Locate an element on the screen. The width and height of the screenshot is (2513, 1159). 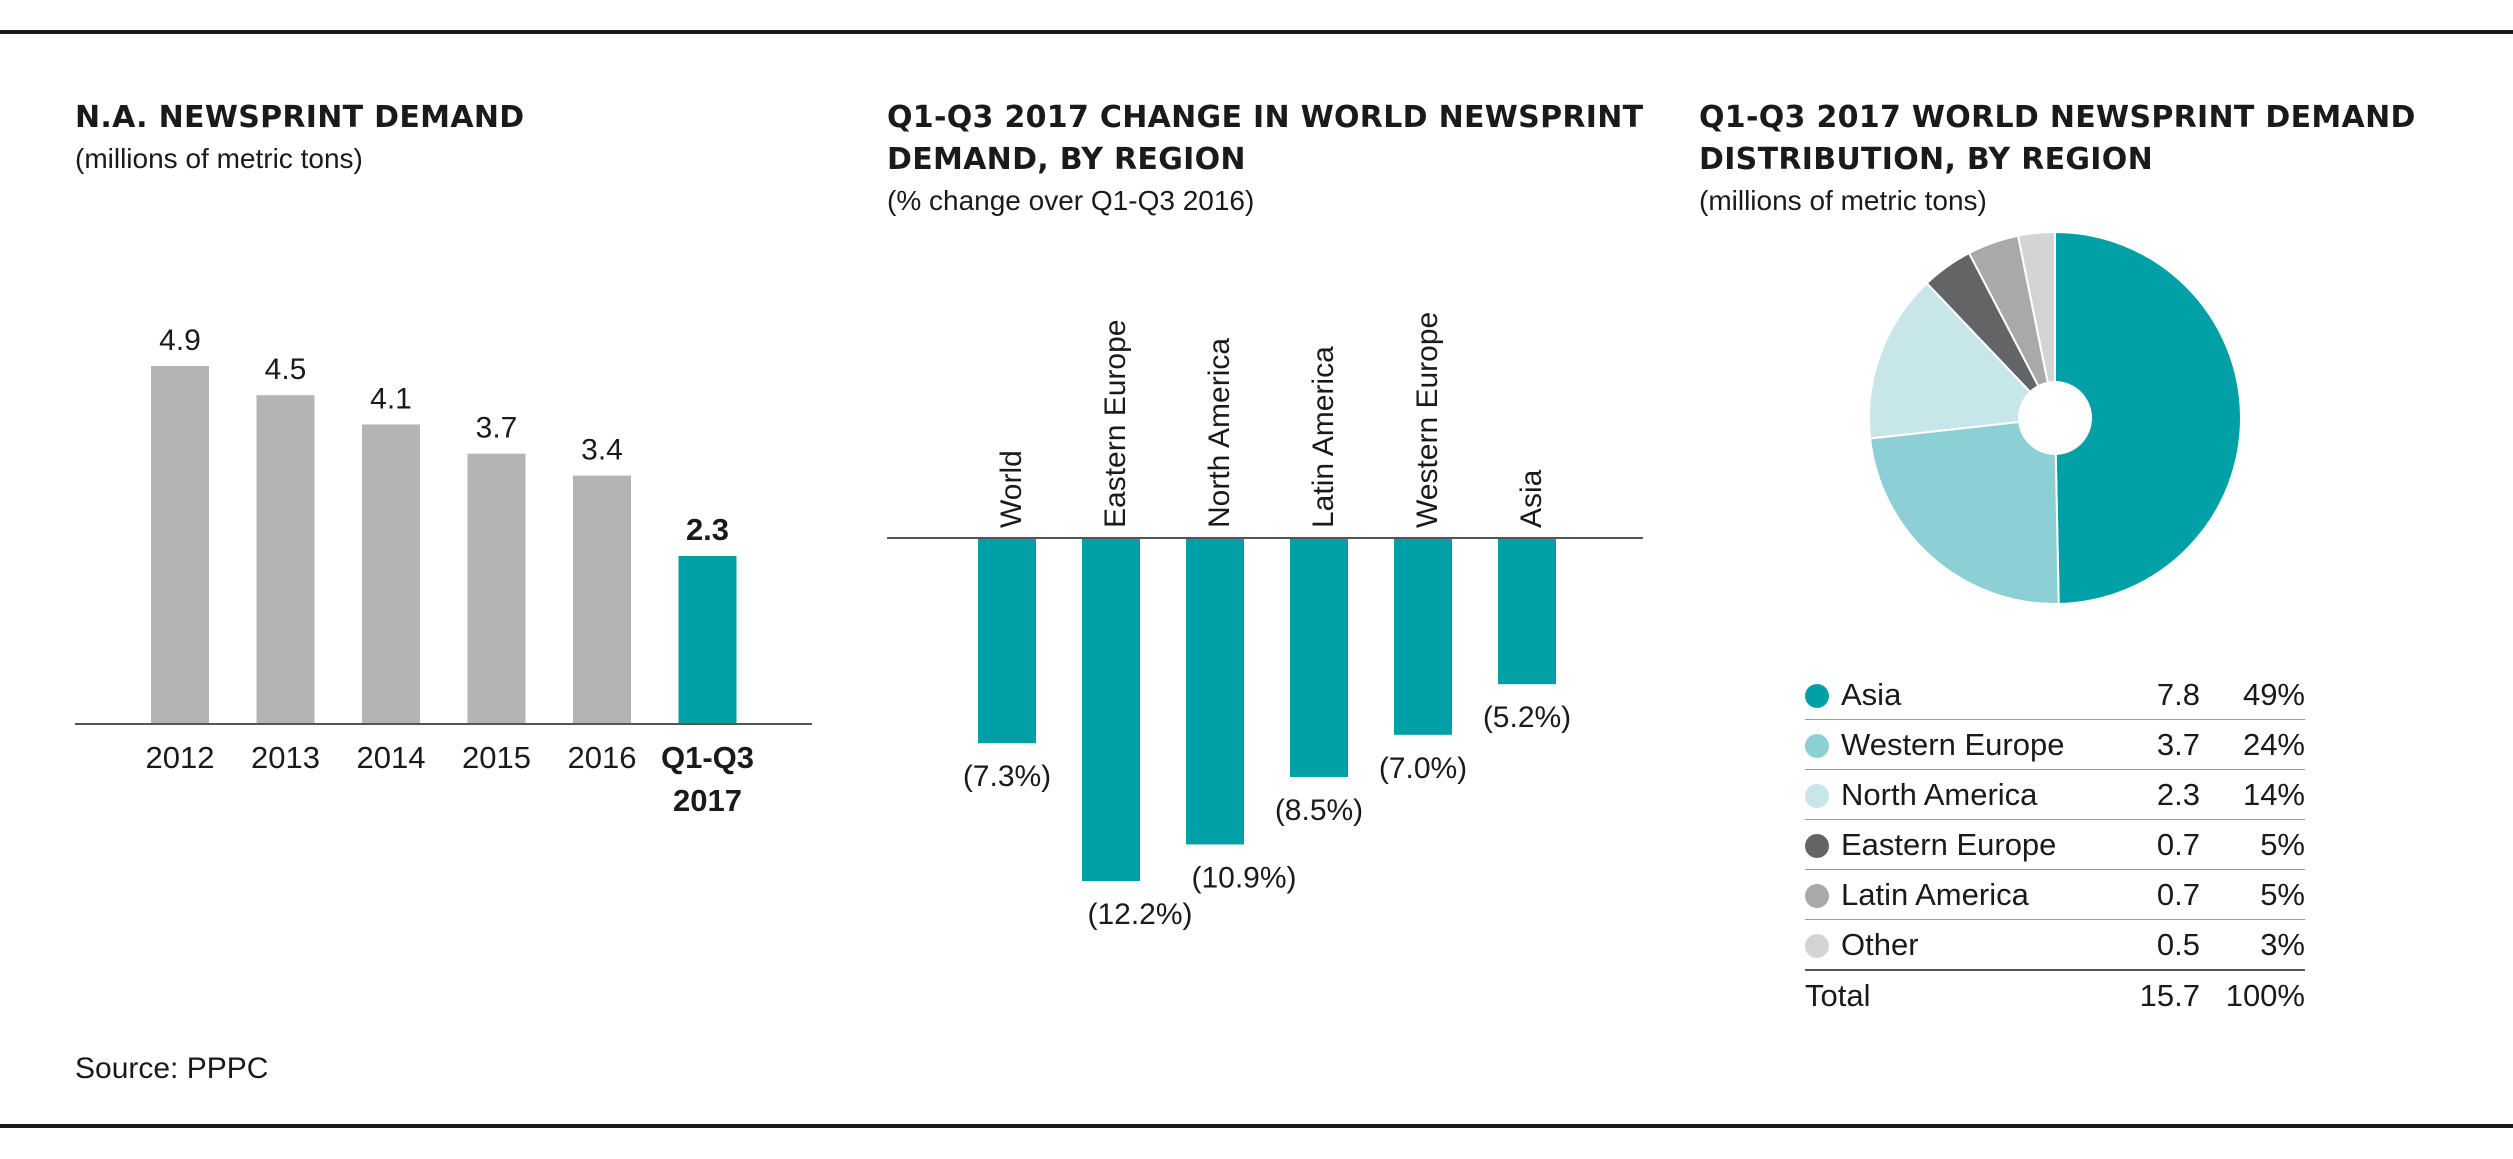
pie-center-hole is located at coordinates (2055, 418).